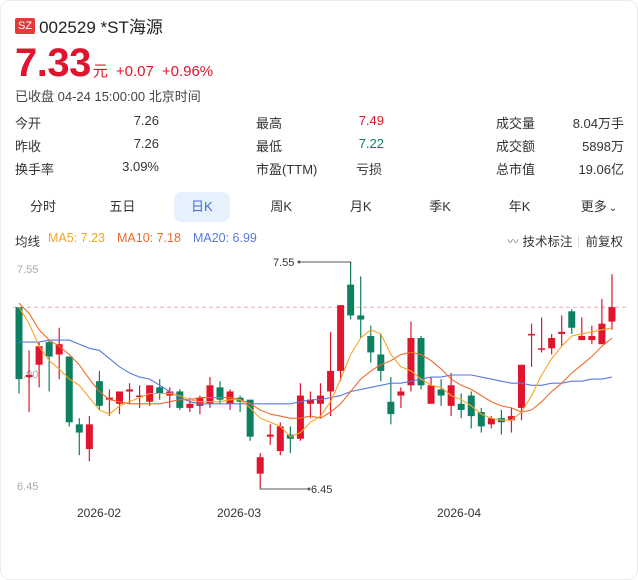 The width and height of the screenshot is (638, 580). I want to click on tab-weekly-k: 周K, so click(281, 206).